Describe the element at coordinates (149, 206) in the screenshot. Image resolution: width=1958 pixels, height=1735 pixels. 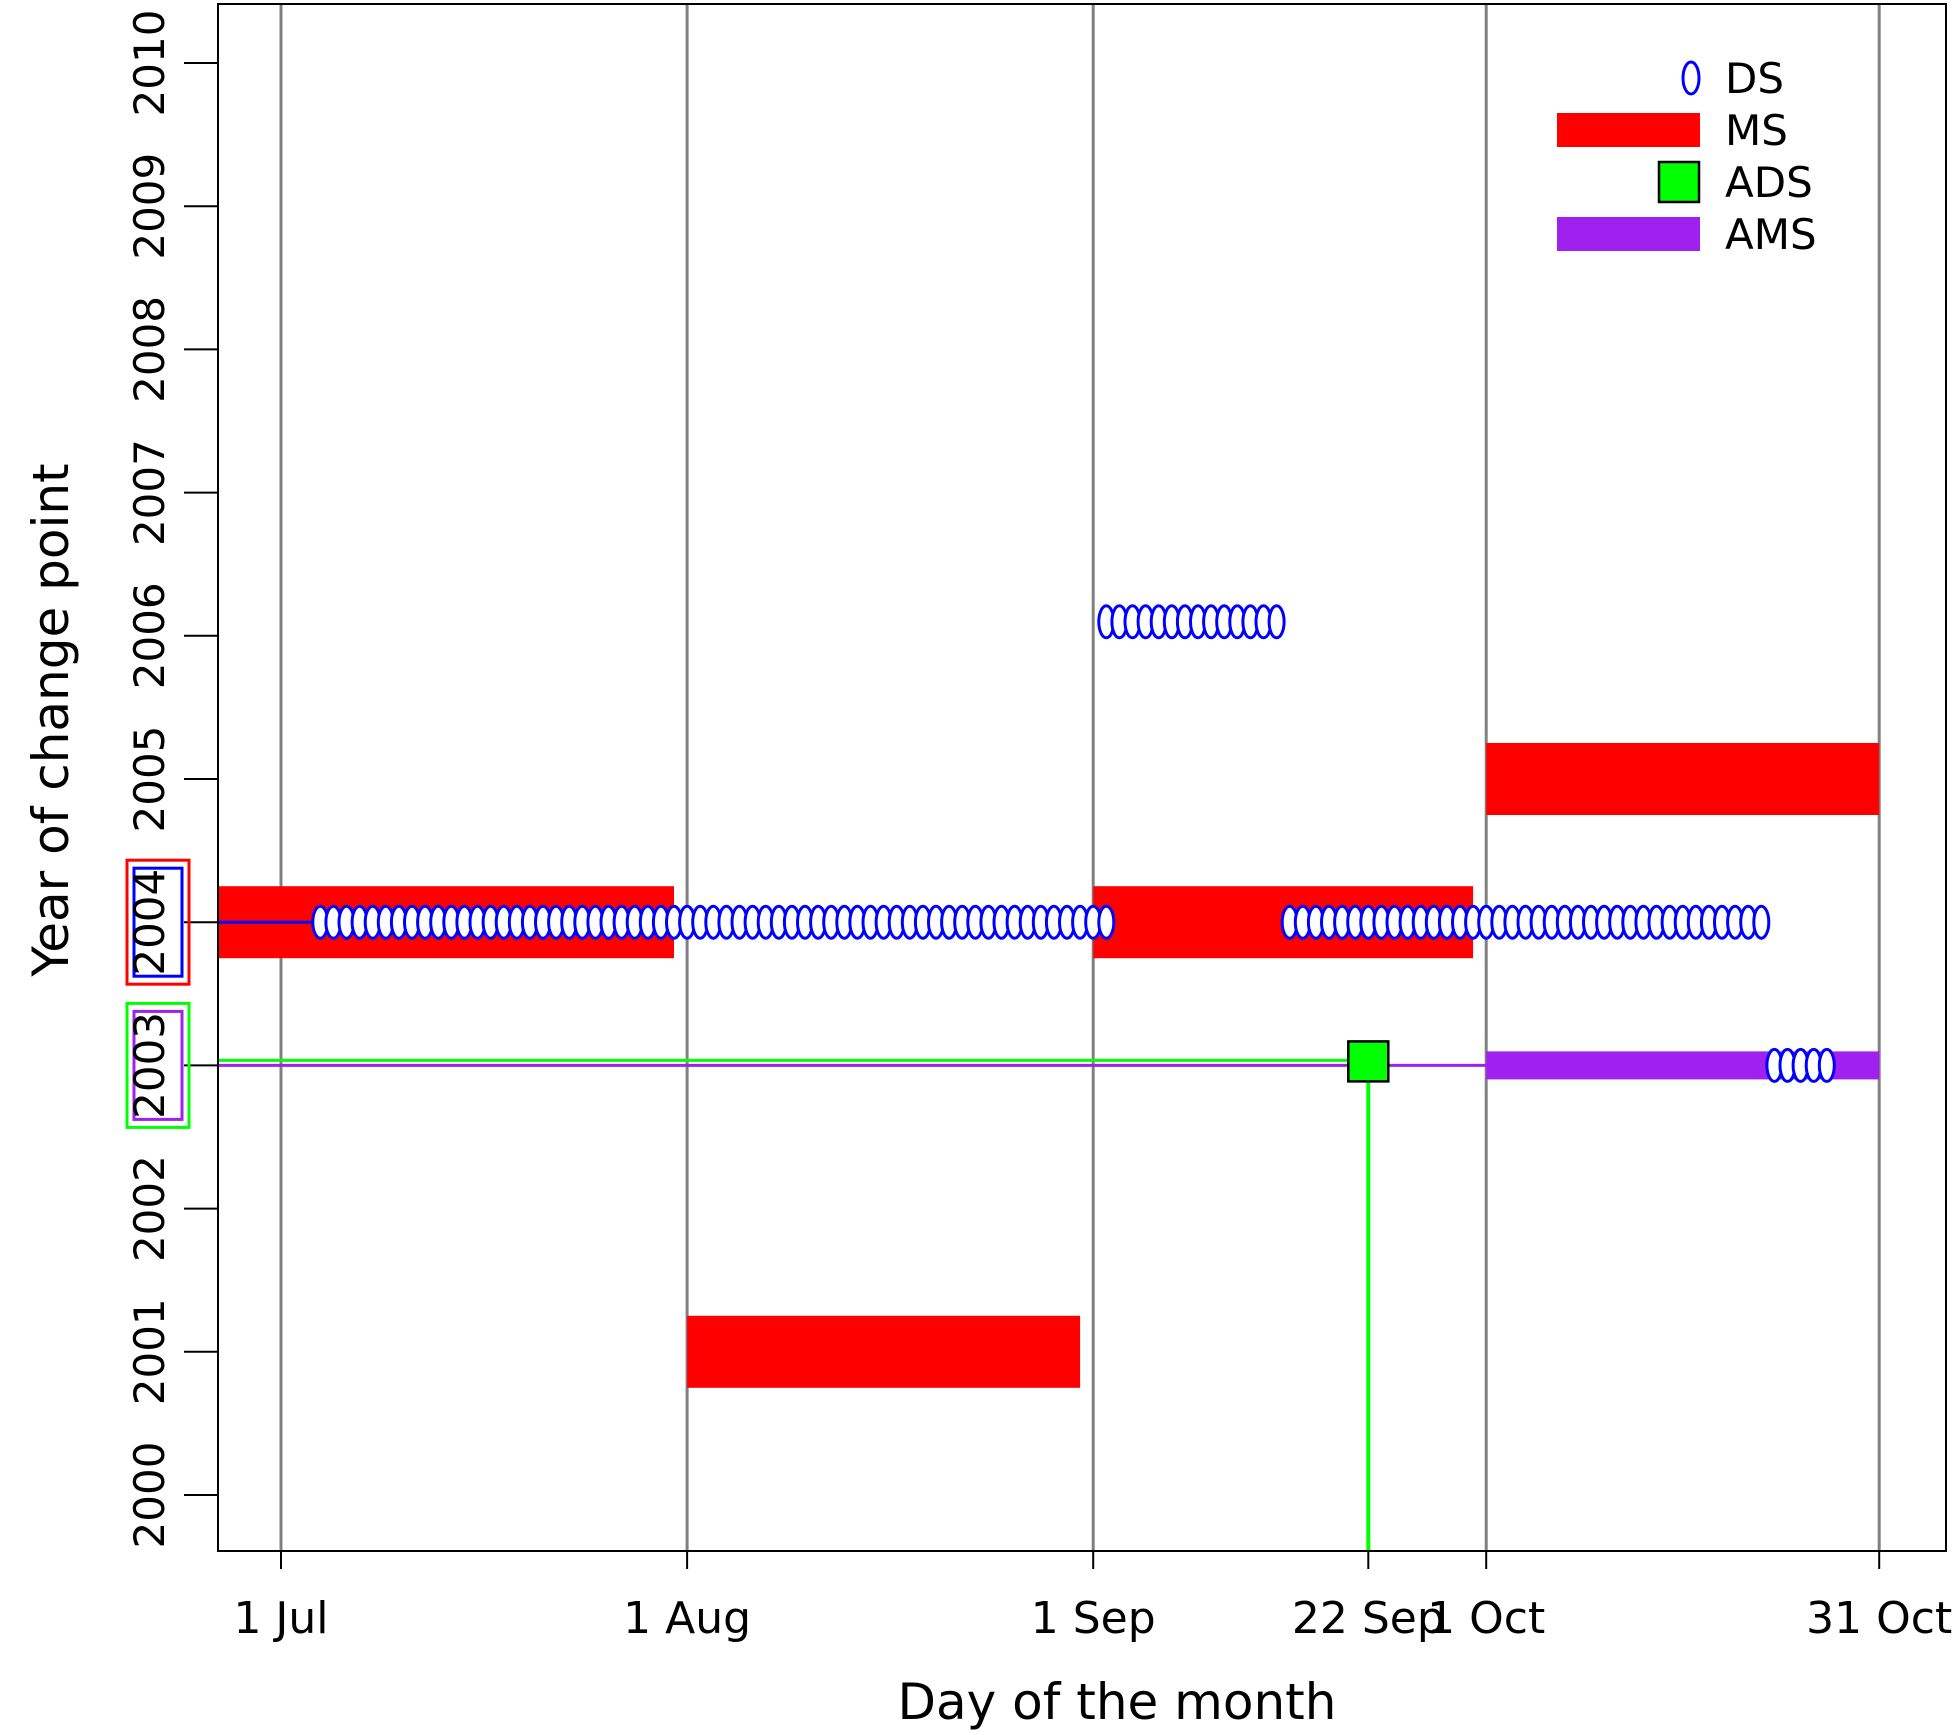
I see `y-tick-label: 2009` at that location.